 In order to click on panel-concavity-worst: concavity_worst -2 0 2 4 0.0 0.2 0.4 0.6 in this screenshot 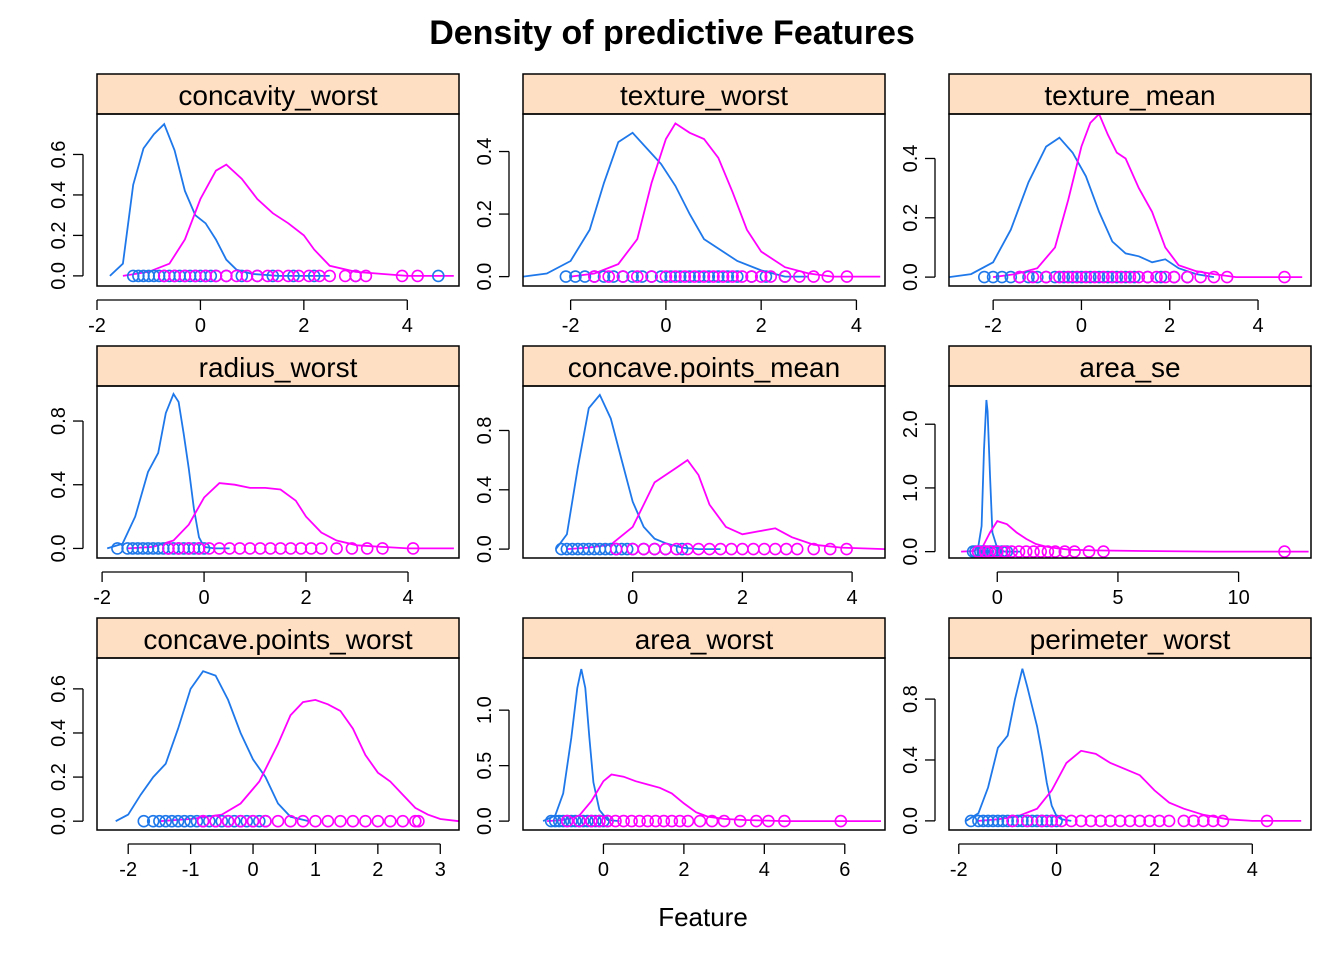, I will do `click(254, 205)`.